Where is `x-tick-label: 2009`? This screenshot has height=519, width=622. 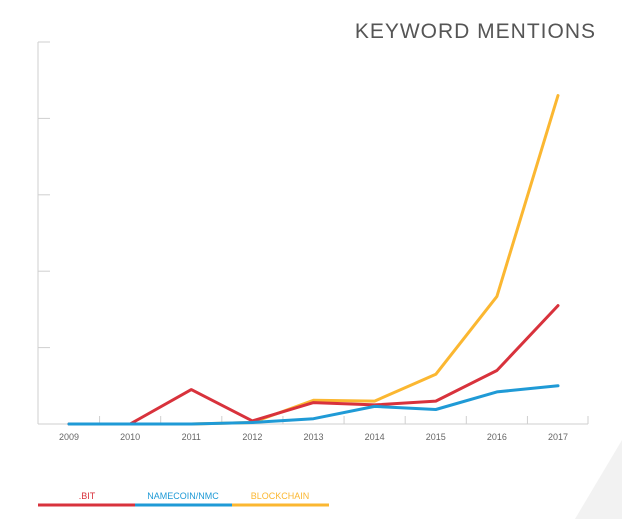 x-tick-label: 2009 is located at coordinates (69, 437).